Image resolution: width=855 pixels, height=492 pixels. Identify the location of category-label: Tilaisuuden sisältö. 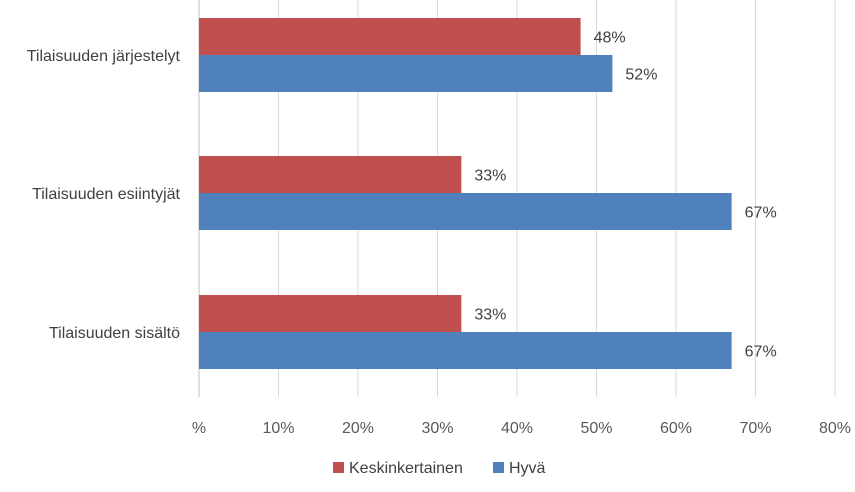
(114, 333).